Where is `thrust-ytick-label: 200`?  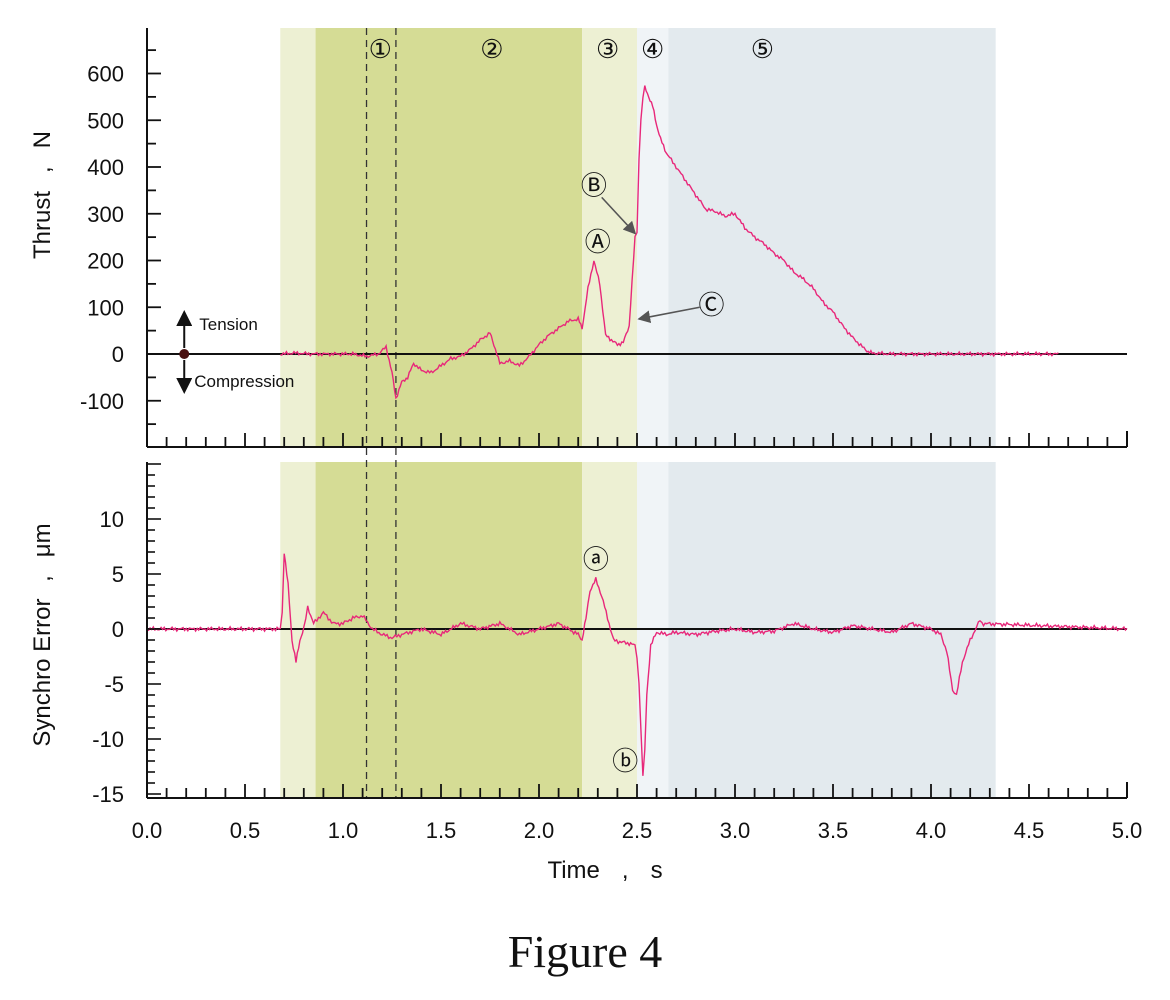 thrust-ytick-label: 200 is located at coordinates (105, 261).